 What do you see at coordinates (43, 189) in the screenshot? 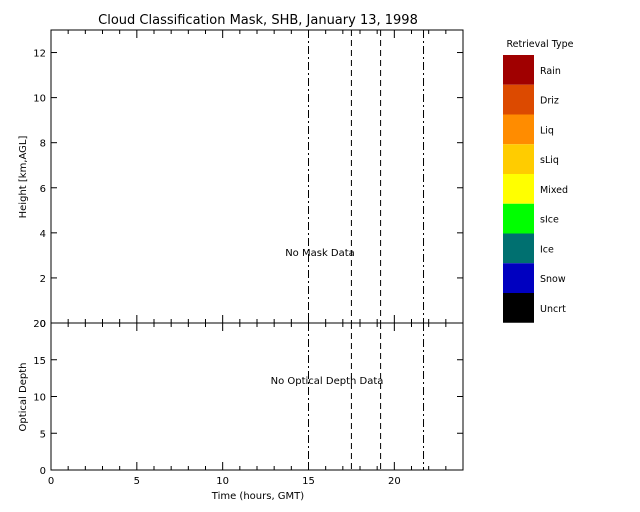
I see `mask-y-tick-label: 6` at bounding box center [43, 189].